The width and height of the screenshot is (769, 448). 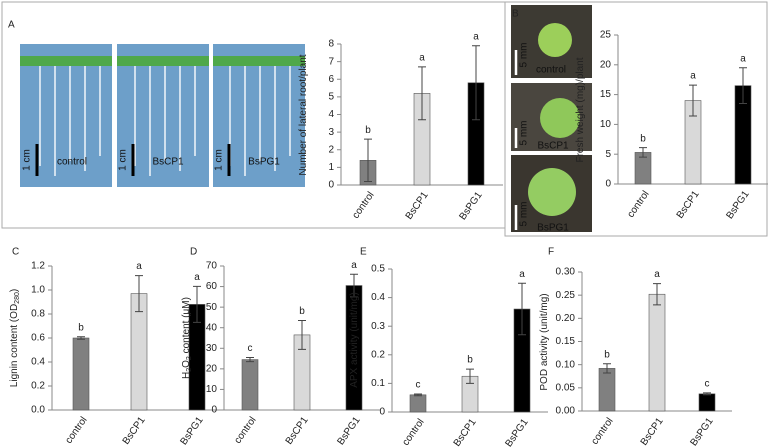 I want to click on y-axis-label-part: H, so click(x=186, y=375).